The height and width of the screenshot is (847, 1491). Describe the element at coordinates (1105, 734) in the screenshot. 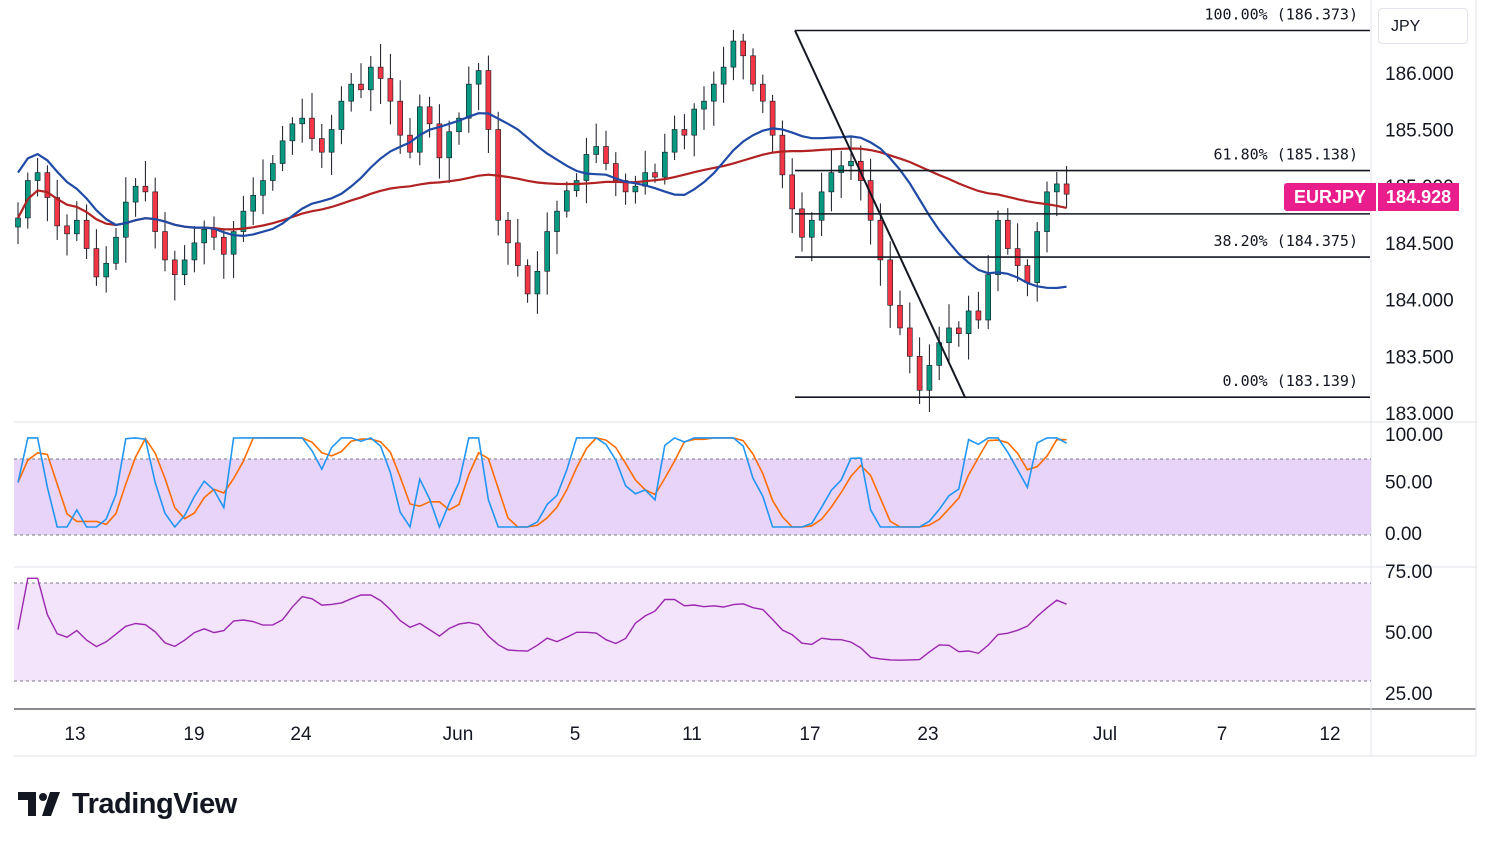

I see `time-axis-label: Jul` at that location.